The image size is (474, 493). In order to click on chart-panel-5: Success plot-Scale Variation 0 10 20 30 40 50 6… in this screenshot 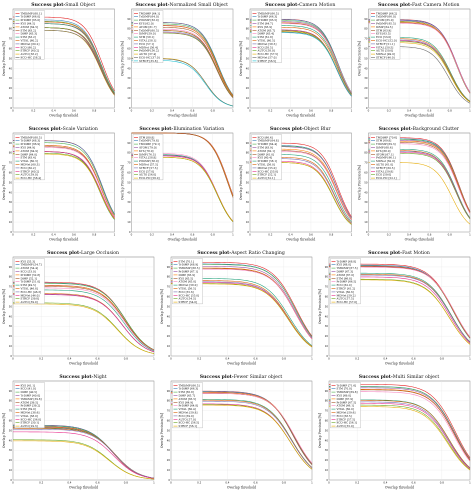, I will do `click(59, 184)`.